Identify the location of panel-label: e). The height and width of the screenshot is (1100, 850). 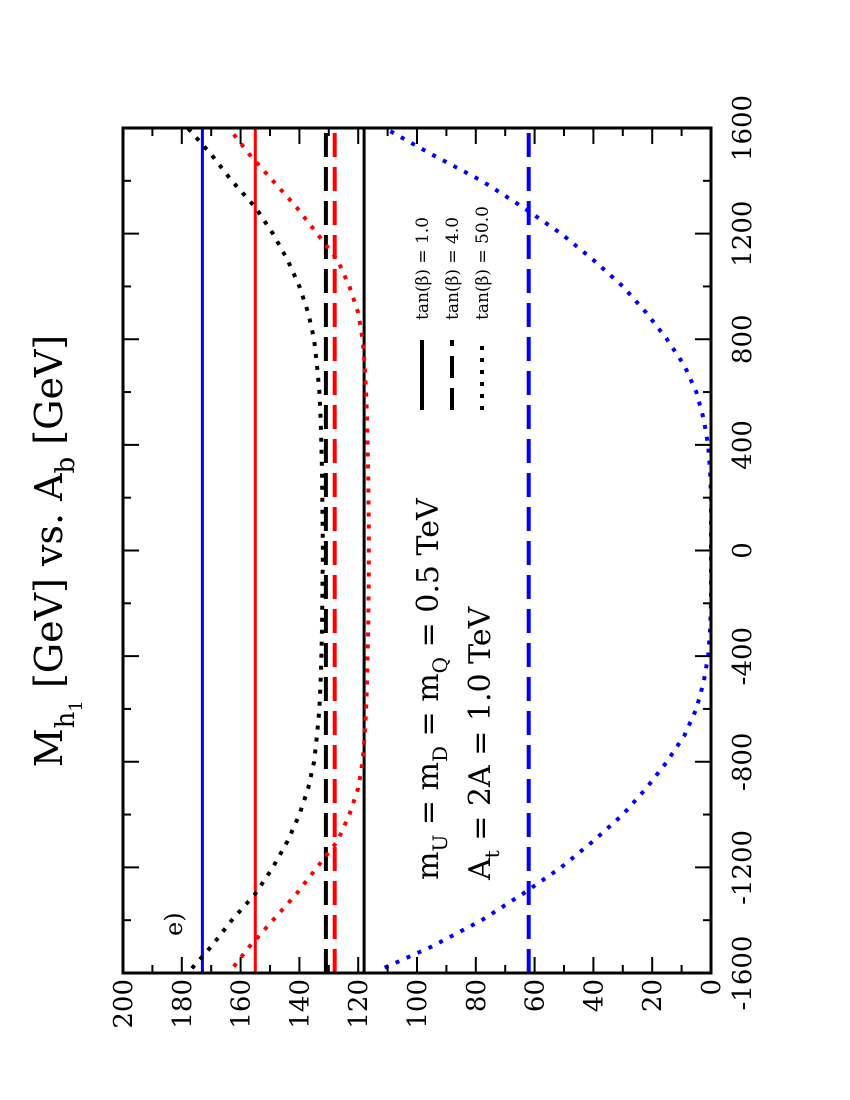
(174, 924).